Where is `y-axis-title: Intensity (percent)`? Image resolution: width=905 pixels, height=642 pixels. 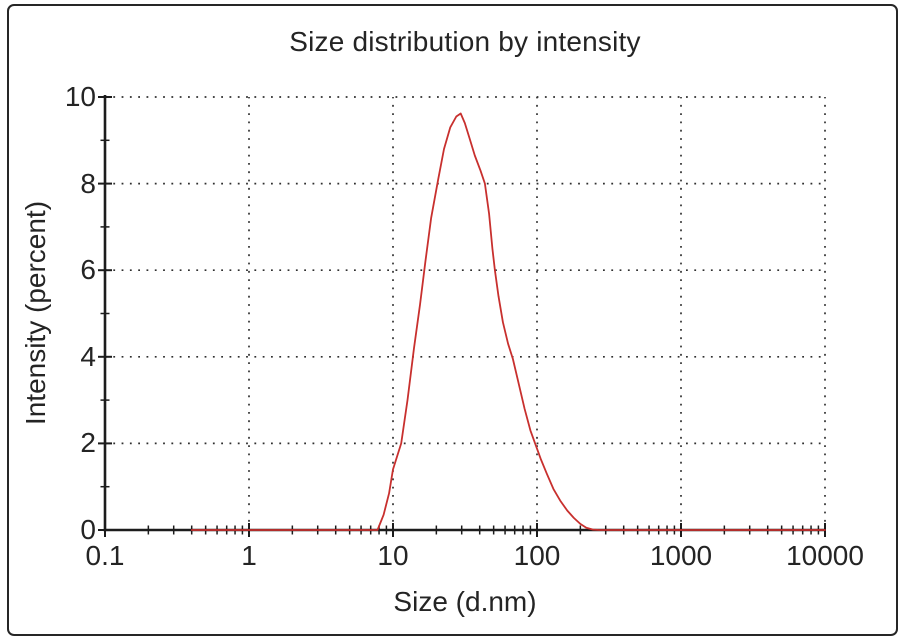 y-axis-title: Intensity (percent) is located at coordinates (35, 313).